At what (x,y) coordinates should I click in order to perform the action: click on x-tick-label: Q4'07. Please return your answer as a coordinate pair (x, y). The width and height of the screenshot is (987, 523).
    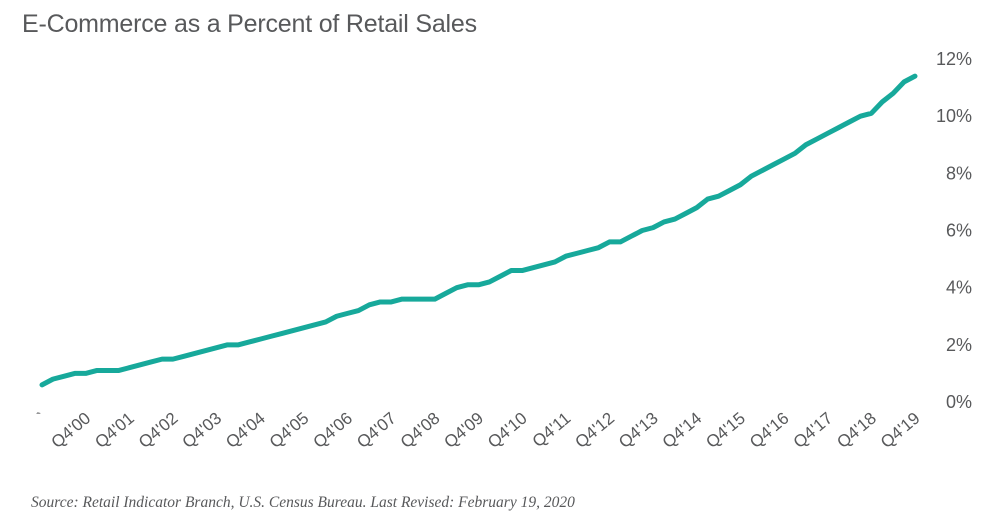
    Looking at the image, I should click on (376, 430).